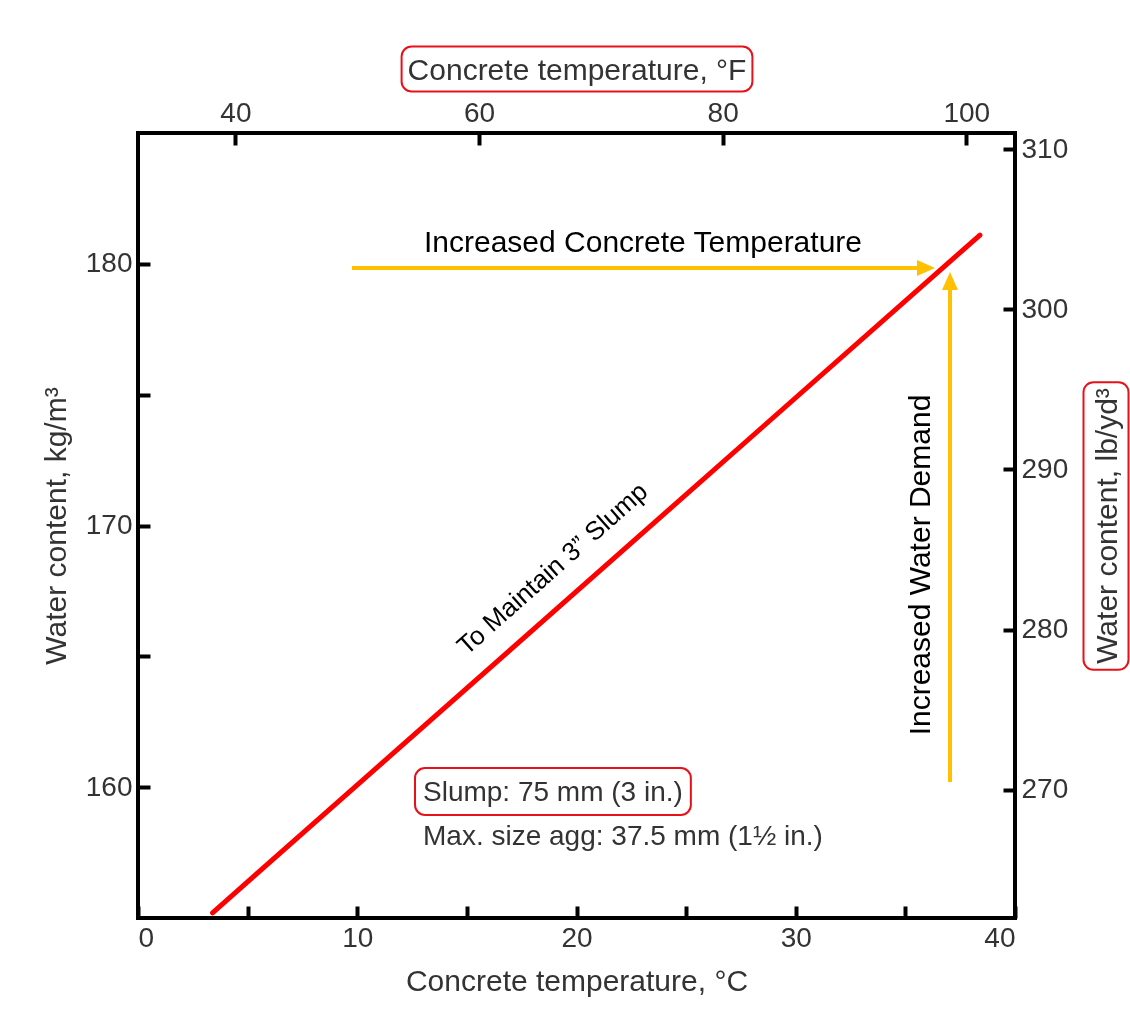 This screenshot has height=1027, width=1130. I want to click on x-tick-label: 20, so click(577, 937).